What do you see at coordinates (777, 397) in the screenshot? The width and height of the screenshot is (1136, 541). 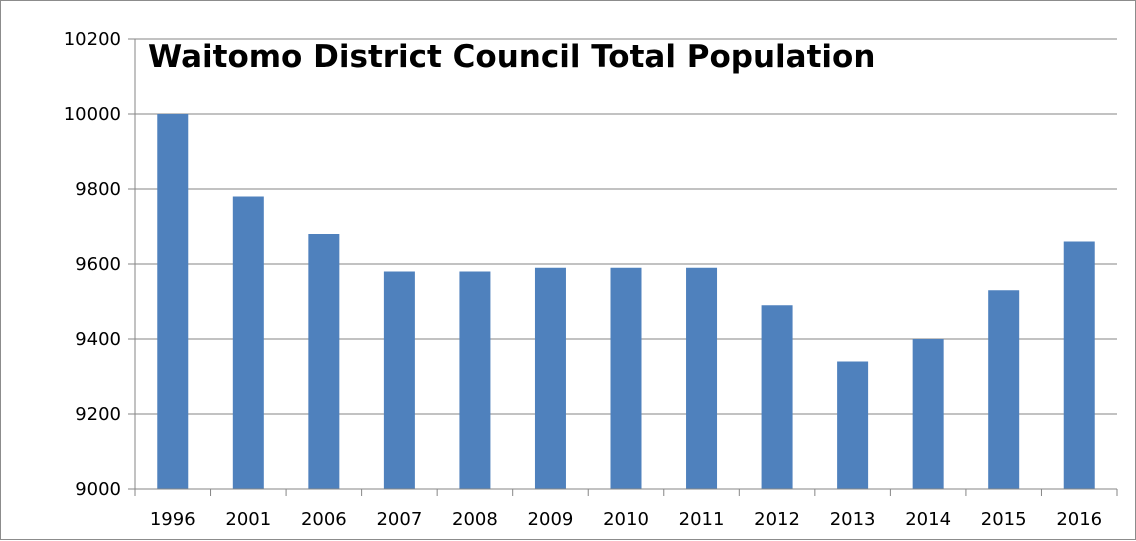 I see `bar-2012` at bounding box center [777, 397].